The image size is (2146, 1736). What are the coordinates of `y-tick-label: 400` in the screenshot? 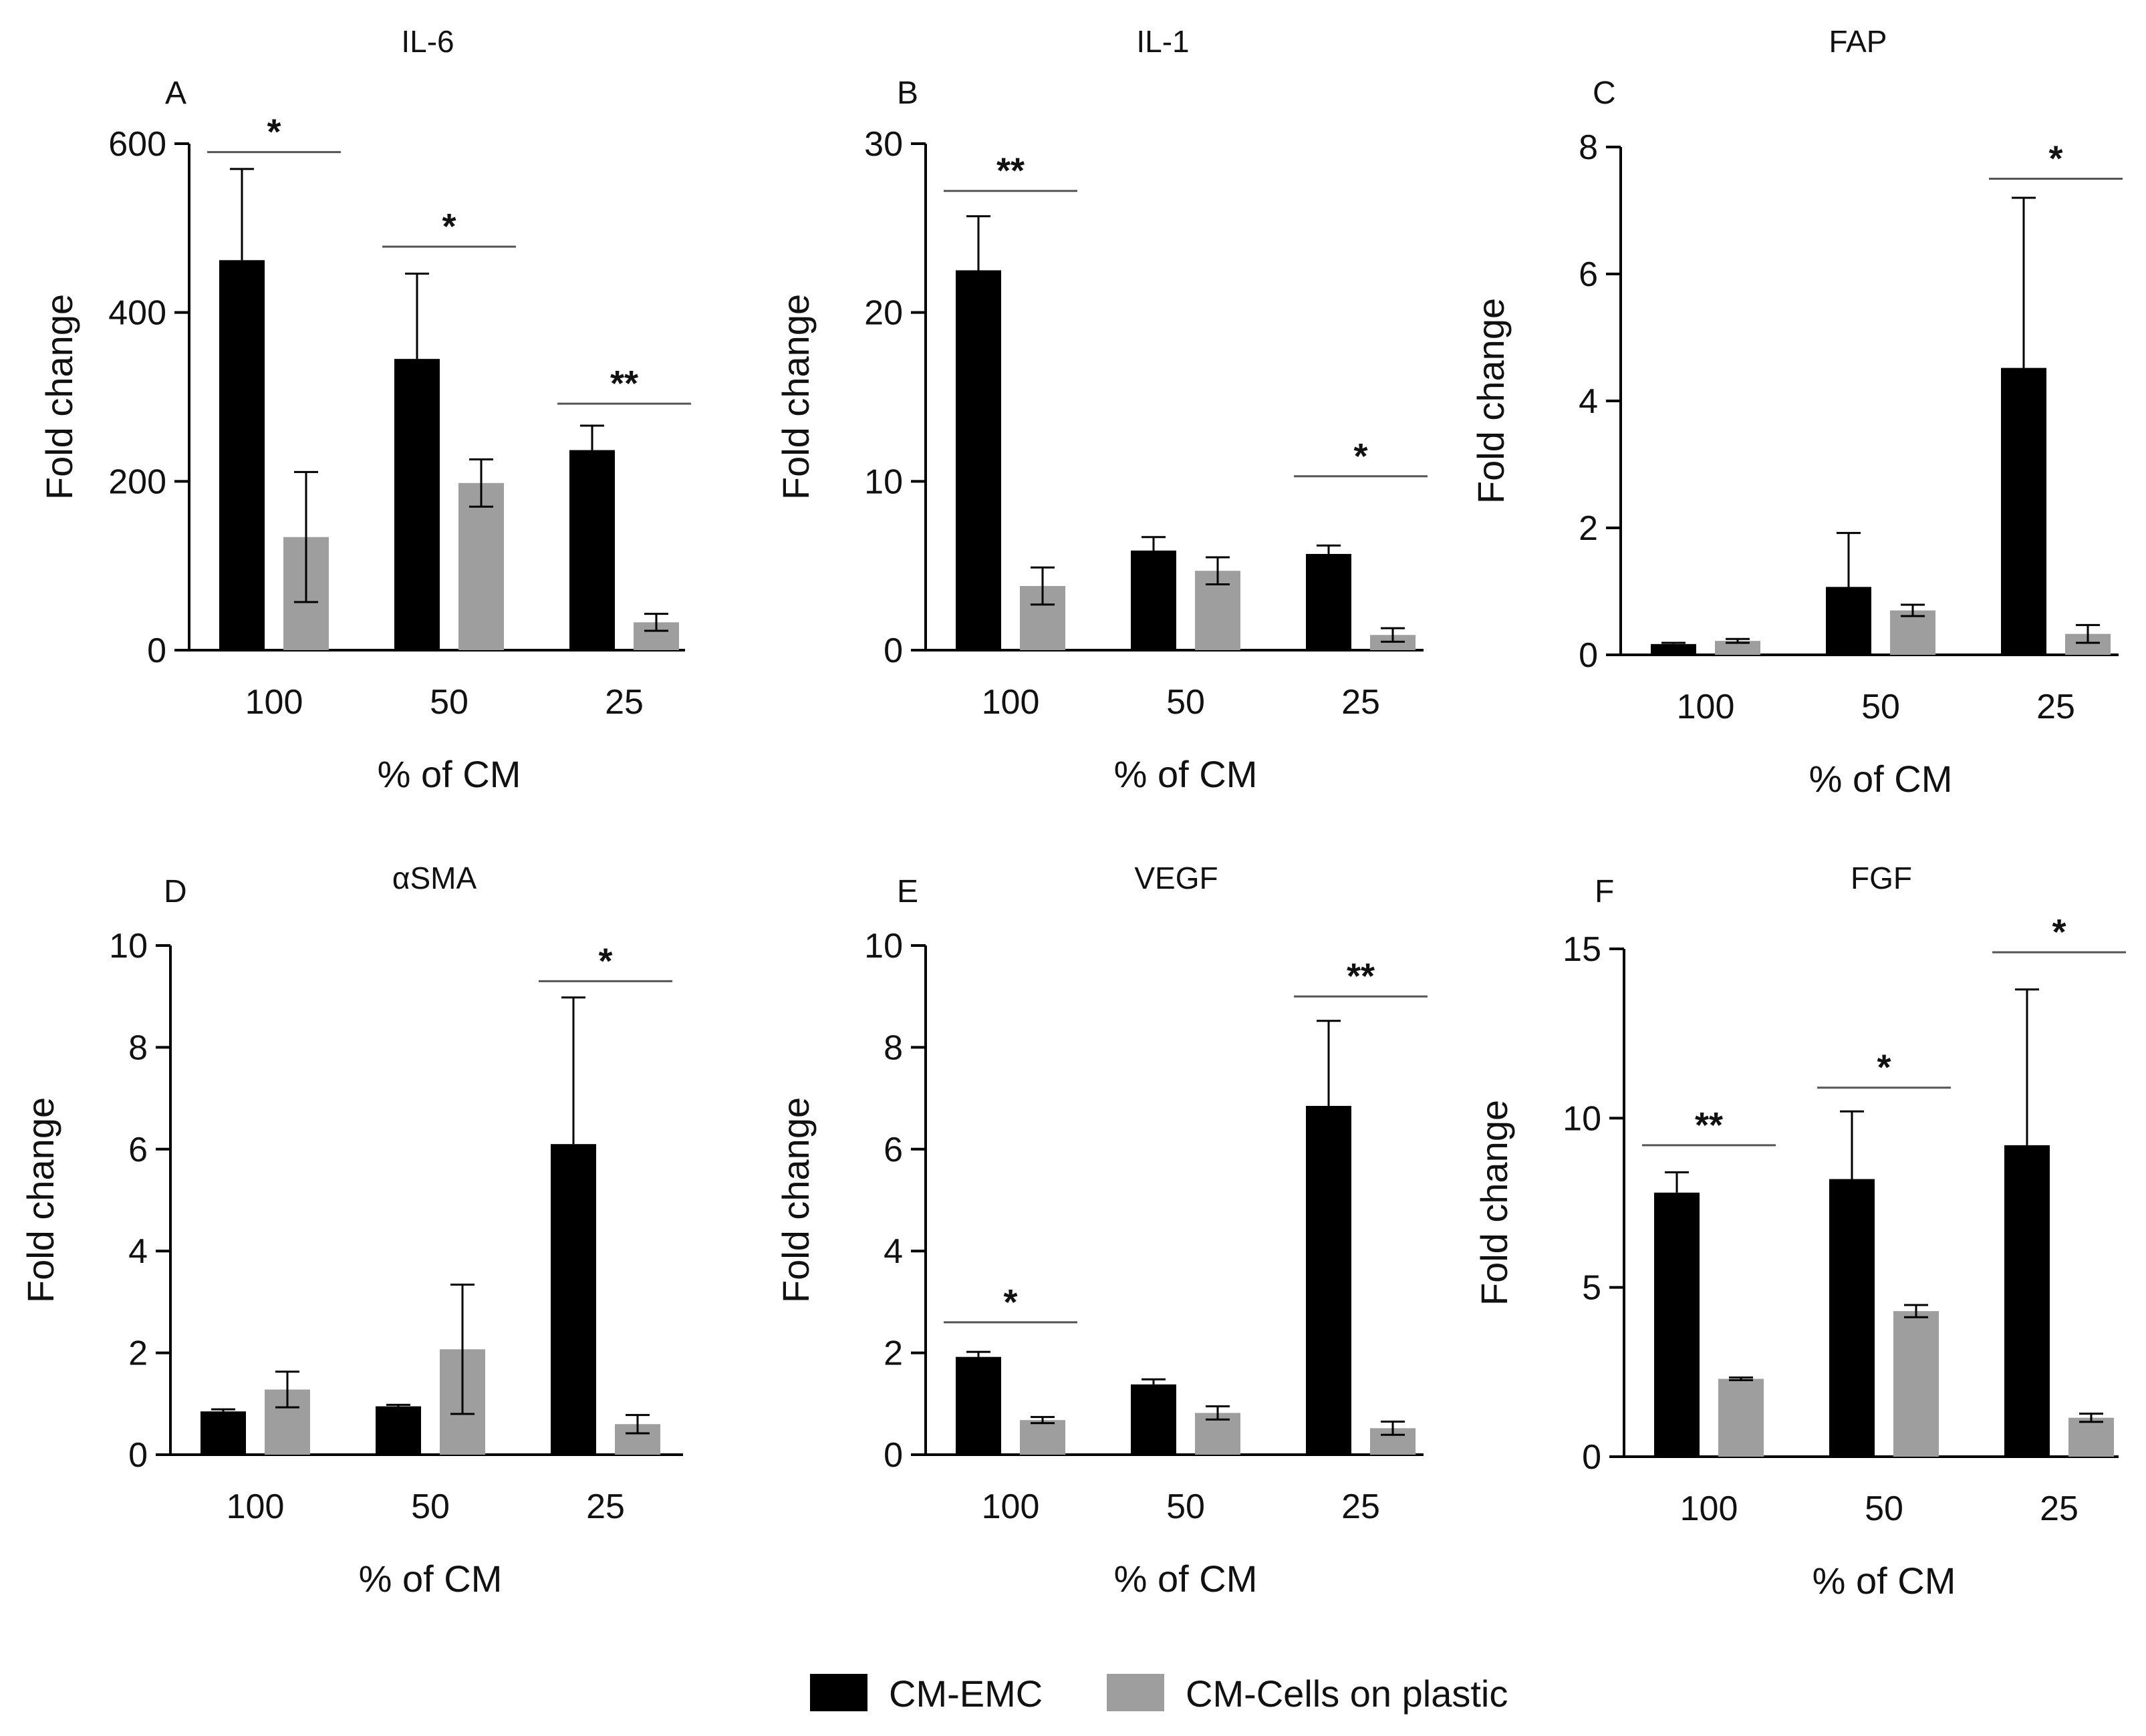 It's located at (137, 313).